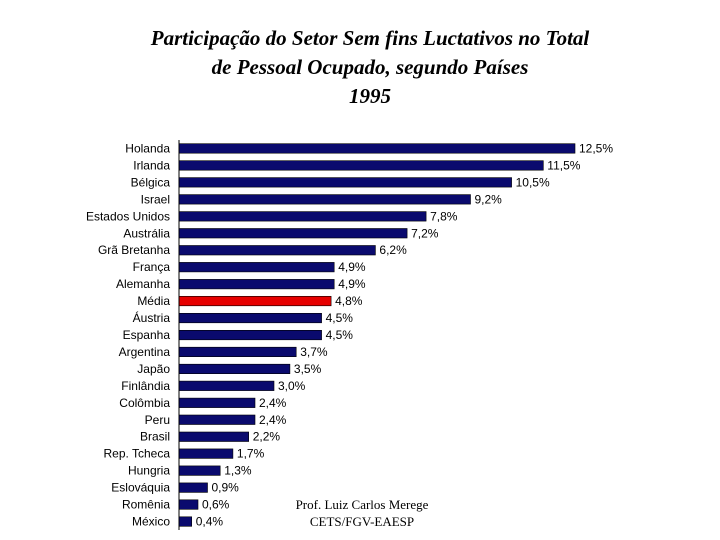  Describe the element at coordinates (146, 233) in the screenshot. I see `category-label-australia: Austrália` at that location.